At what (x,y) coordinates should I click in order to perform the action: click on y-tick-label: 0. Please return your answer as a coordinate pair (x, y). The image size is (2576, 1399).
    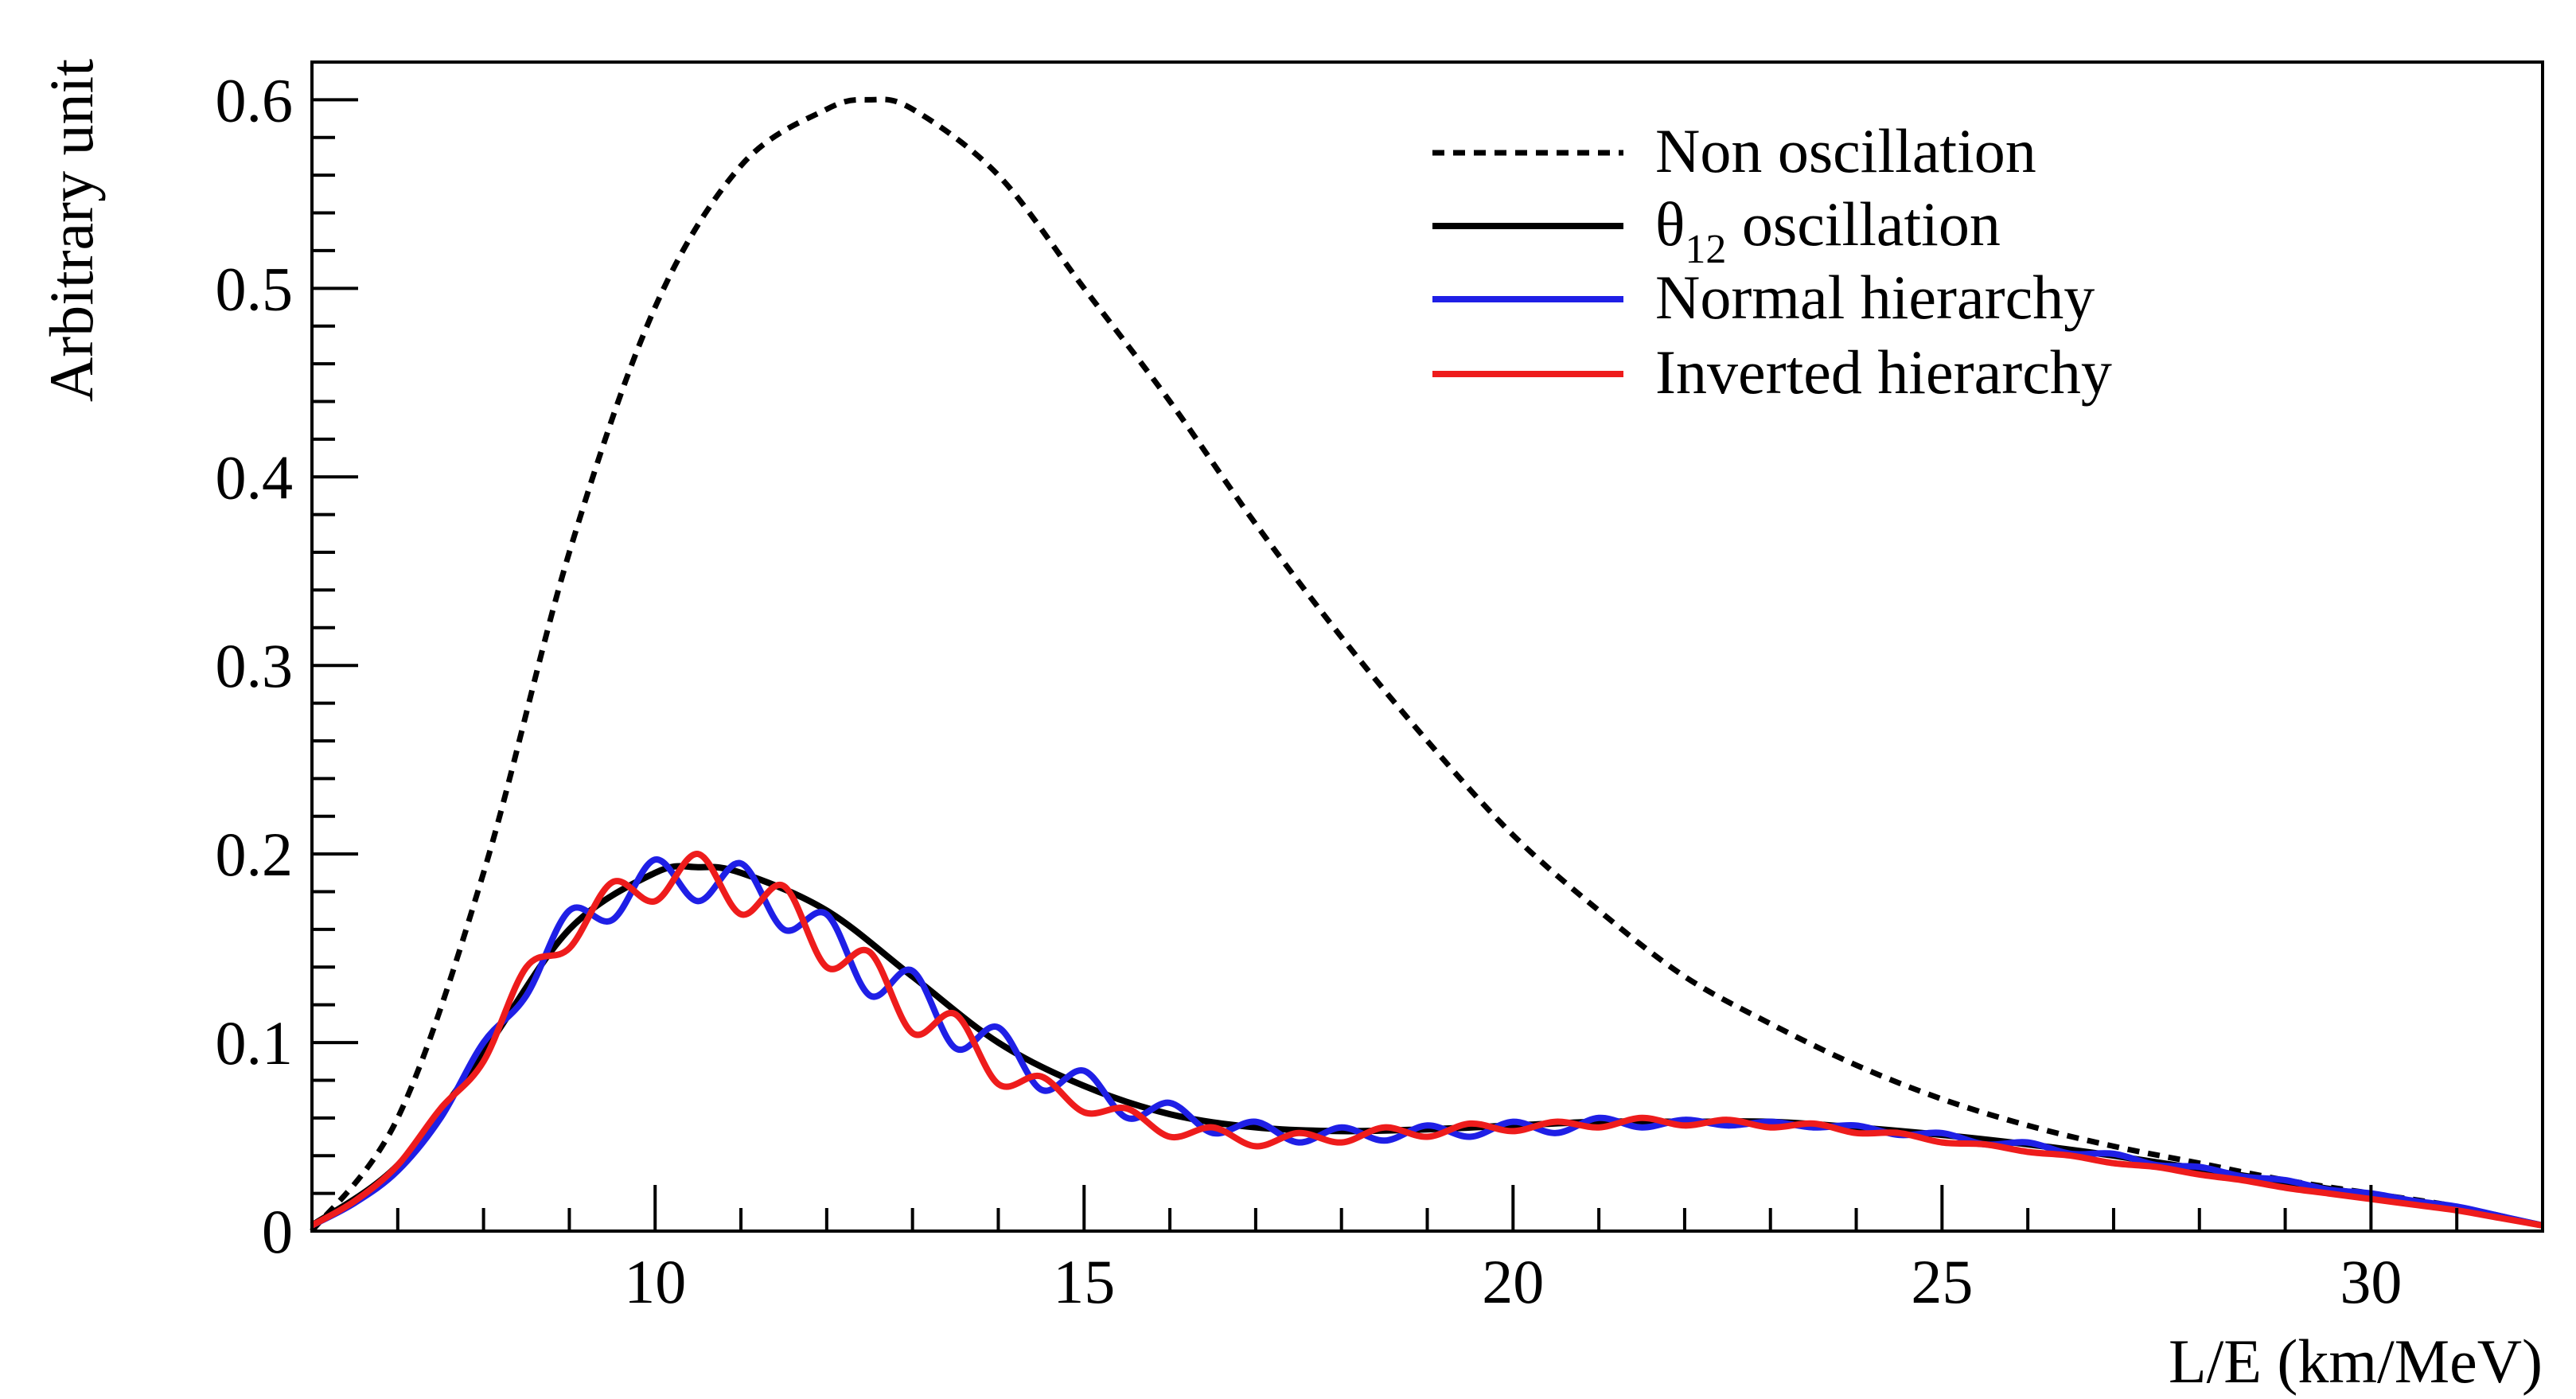
    Looking at the image, I should click on (277, 1231).